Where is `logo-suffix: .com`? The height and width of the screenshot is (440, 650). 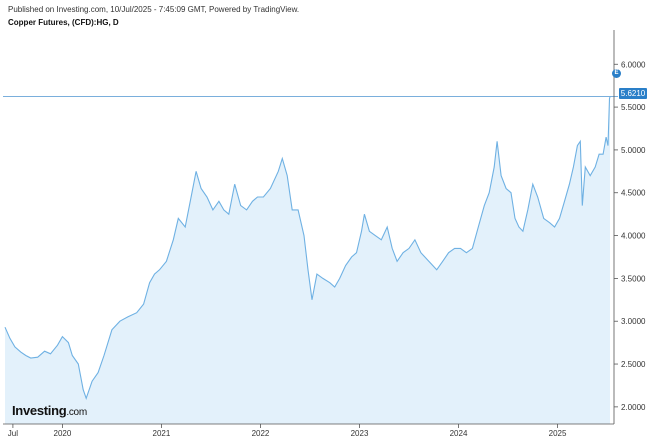
logo-suffix: .com is located at coordinates (76, 412).